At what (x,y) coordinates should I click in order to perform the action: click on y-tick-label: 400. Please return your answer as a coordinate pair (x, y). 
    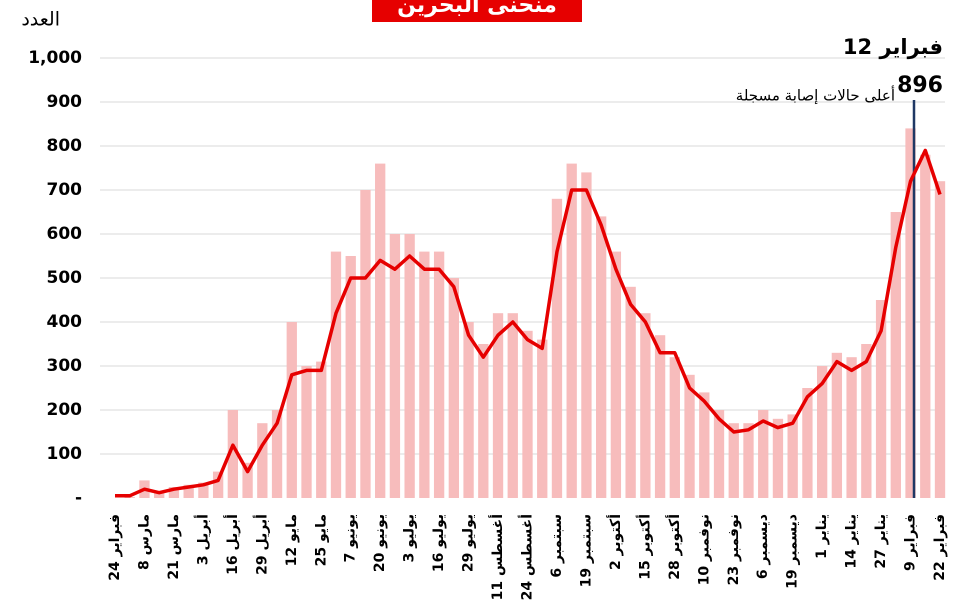
    Looking at the image, I should click on (65, 322).